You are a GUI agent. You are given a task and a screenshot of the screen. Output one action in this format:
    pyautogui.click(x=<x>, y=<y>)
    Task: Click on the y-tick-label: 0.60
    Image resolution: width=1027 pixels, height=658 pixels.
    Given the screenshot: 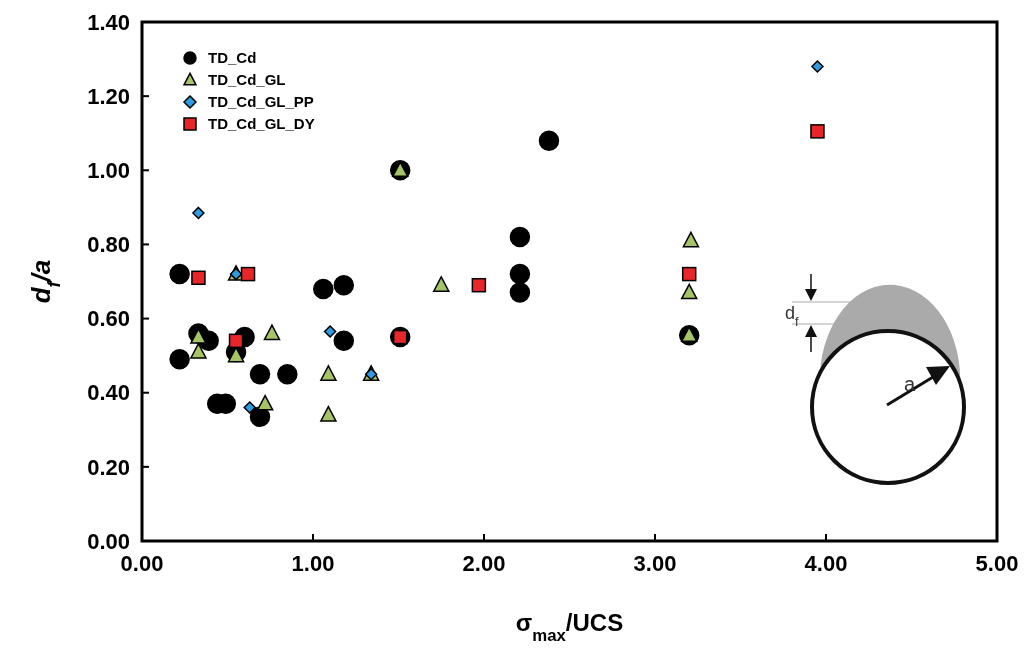 What is the action you would take?
    pyautogui.click(x=108, y=319)
    